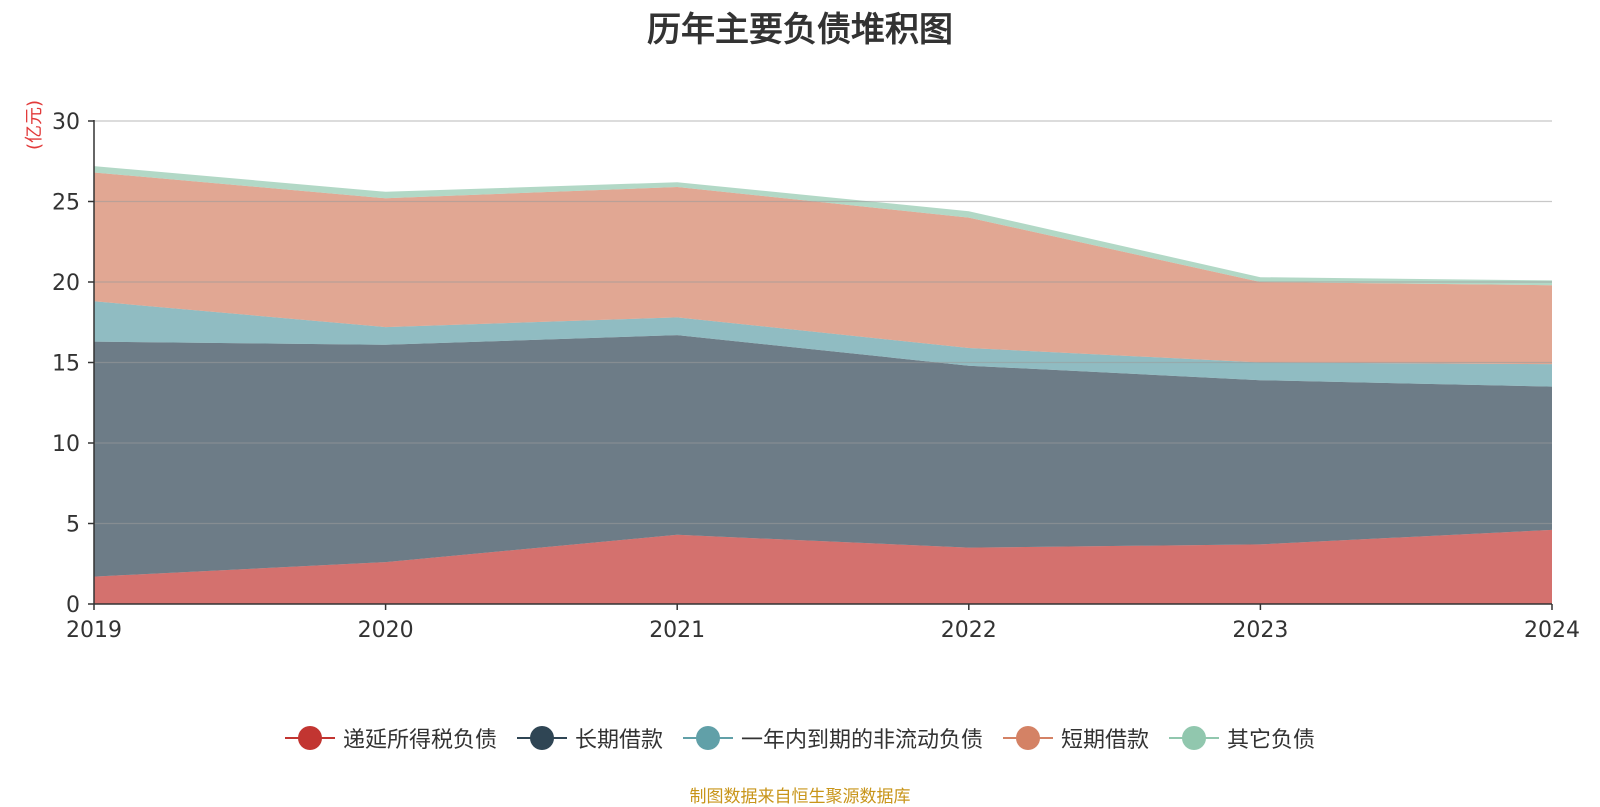 This screenshot has width=1600, height=807. I want to click on y-tick-label: 30, so click(66, 122).